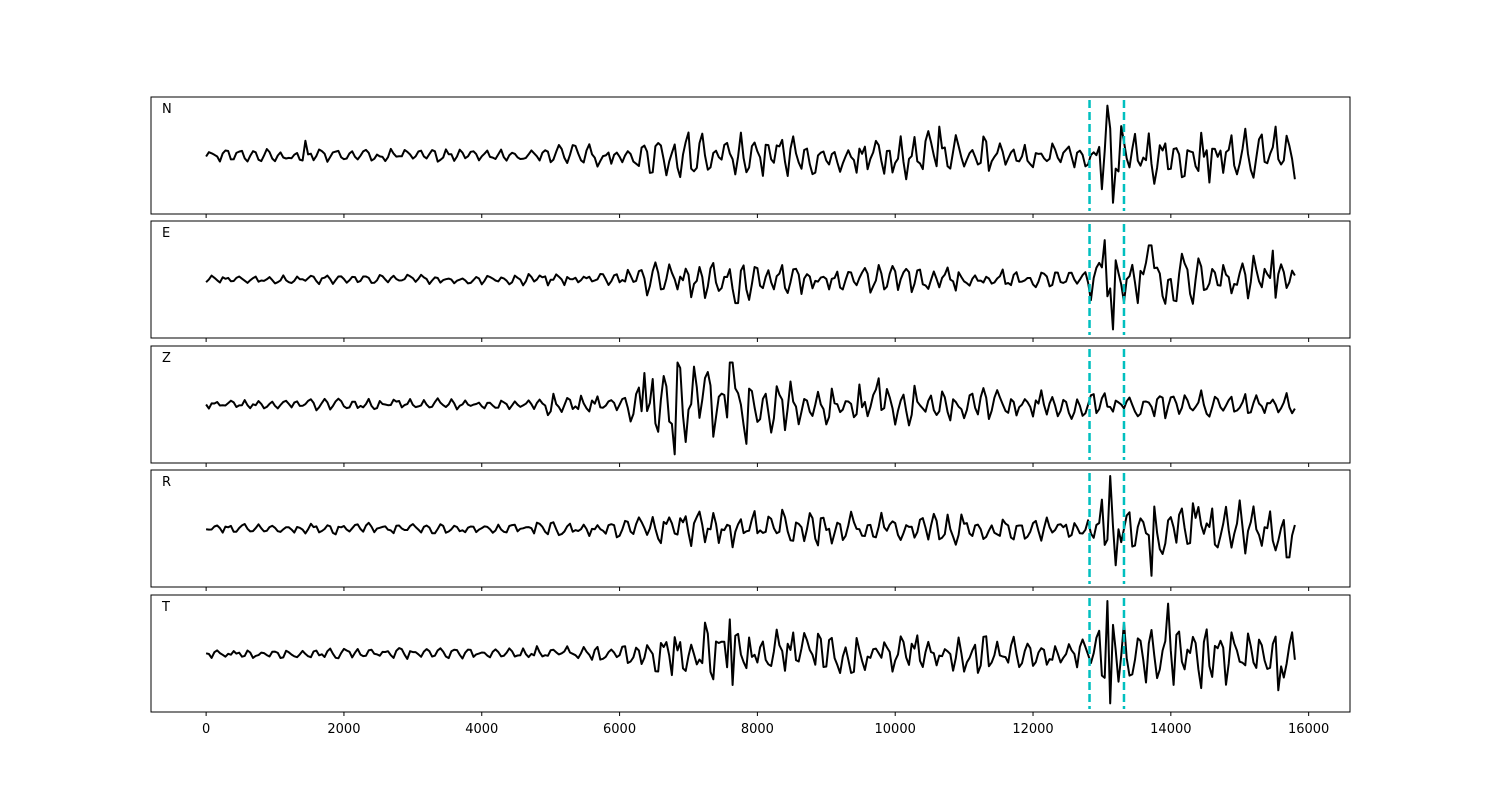 This screenshot has width=1500, height=800. What do you see at coordinates (757, 729) in the screenshot?
I see `x-tick-label: 8000` at bounding box center [757, 729].